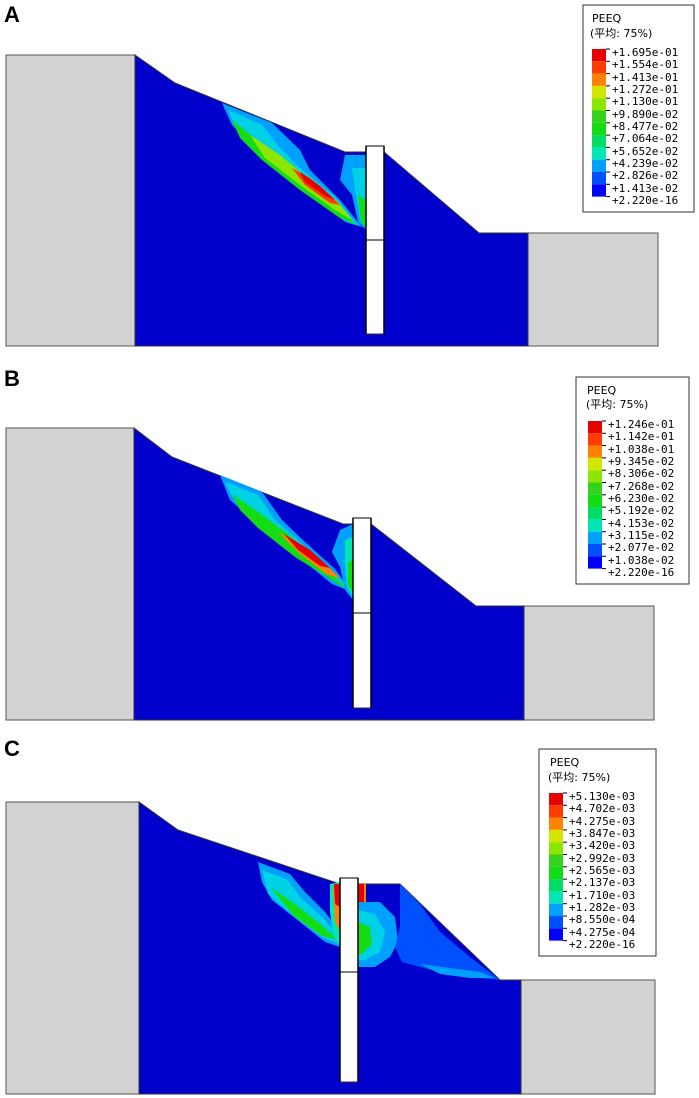 Image resolution: width=699 pixels, height=1098 pixels. I want to click on legend-value: +9.345e-02, so click(641, 461).